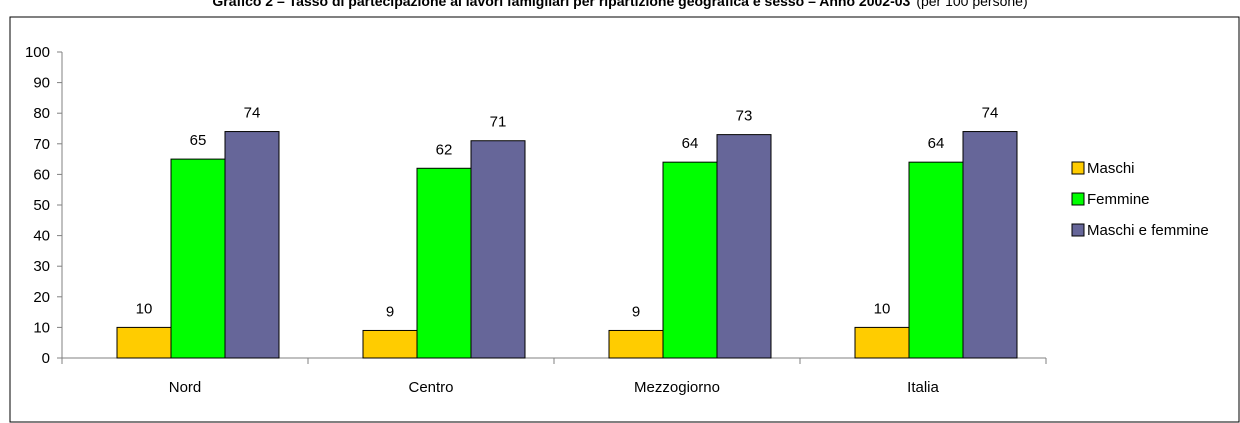 The image size is (1240, 423). I want to click on y-tick-label: 10, so click(41, 327).